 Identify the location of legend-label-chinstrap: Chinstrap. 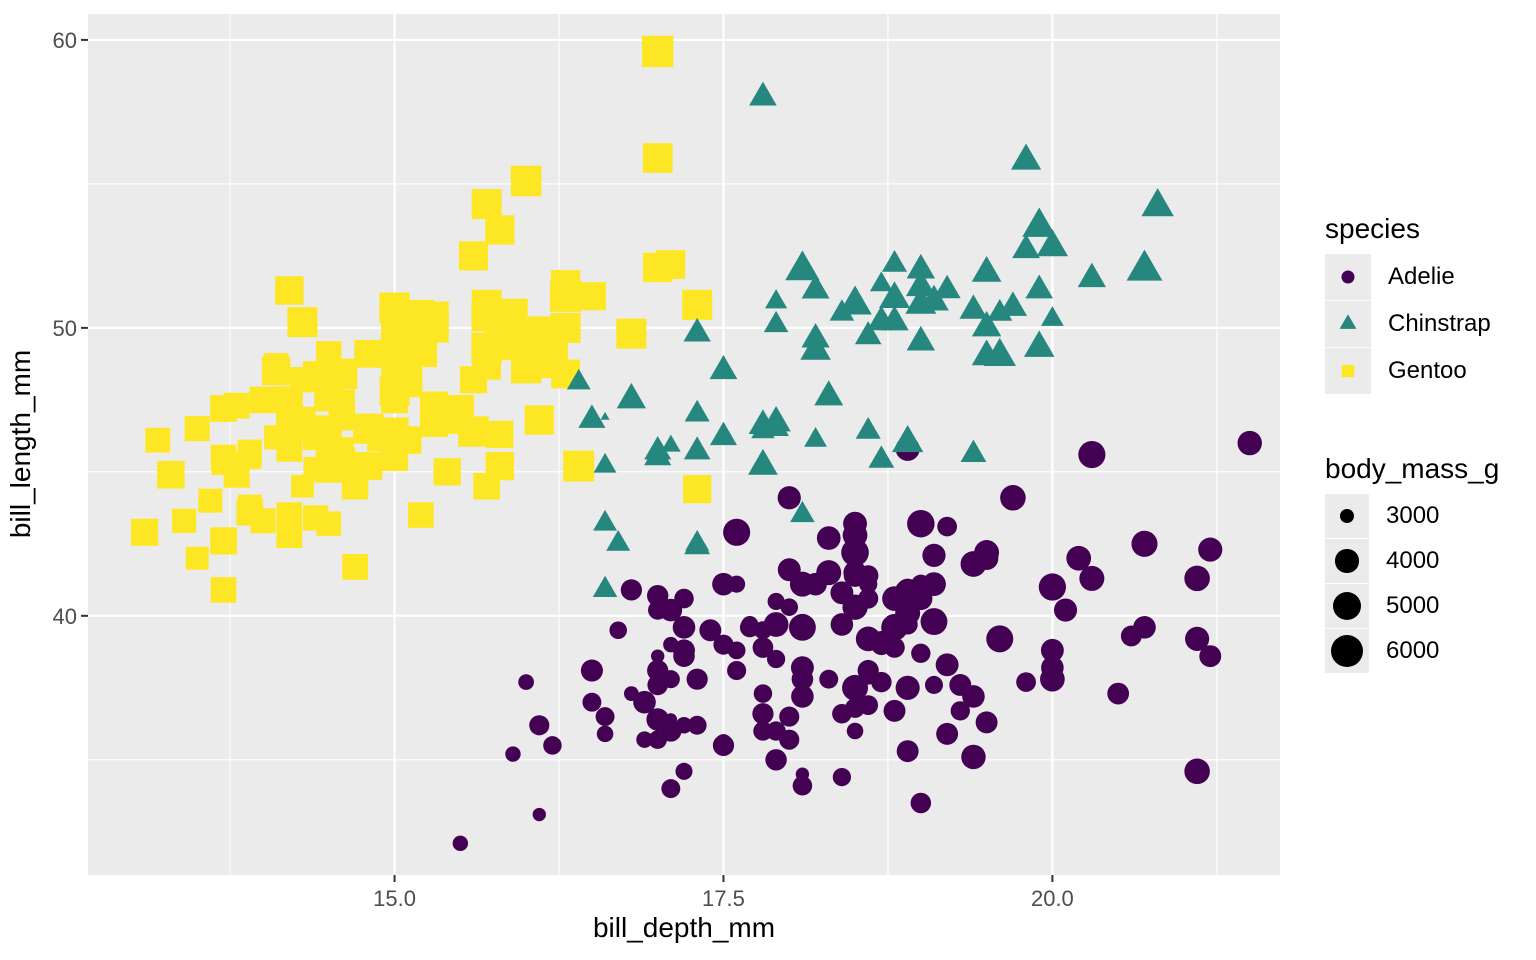
(1439, 323).